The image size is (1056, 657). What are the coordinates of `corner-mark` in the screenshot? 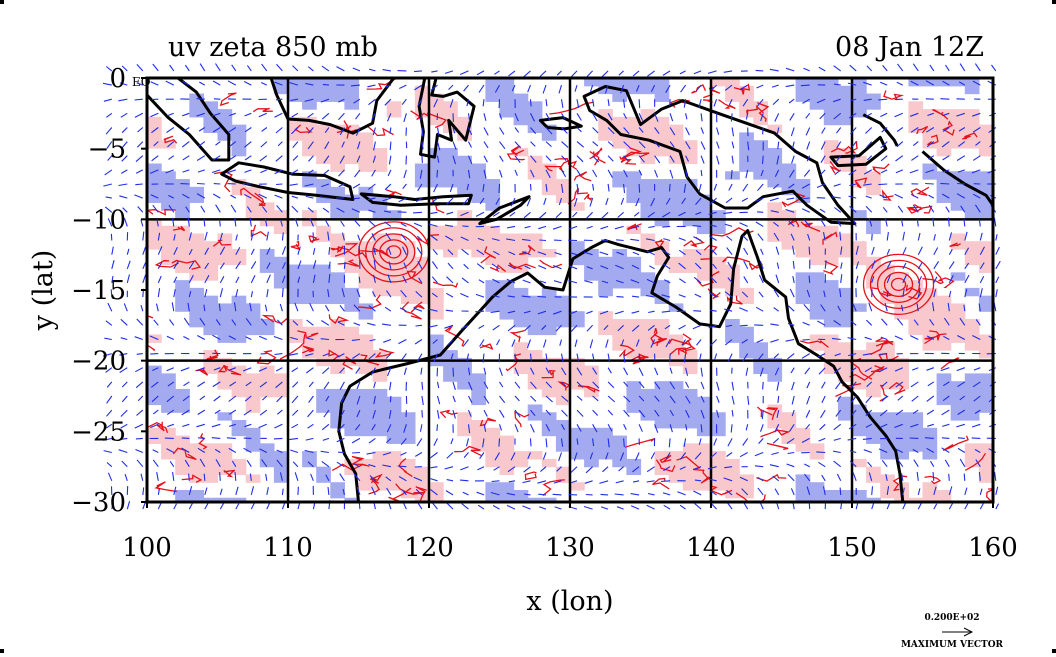 It's located at (2, 2).